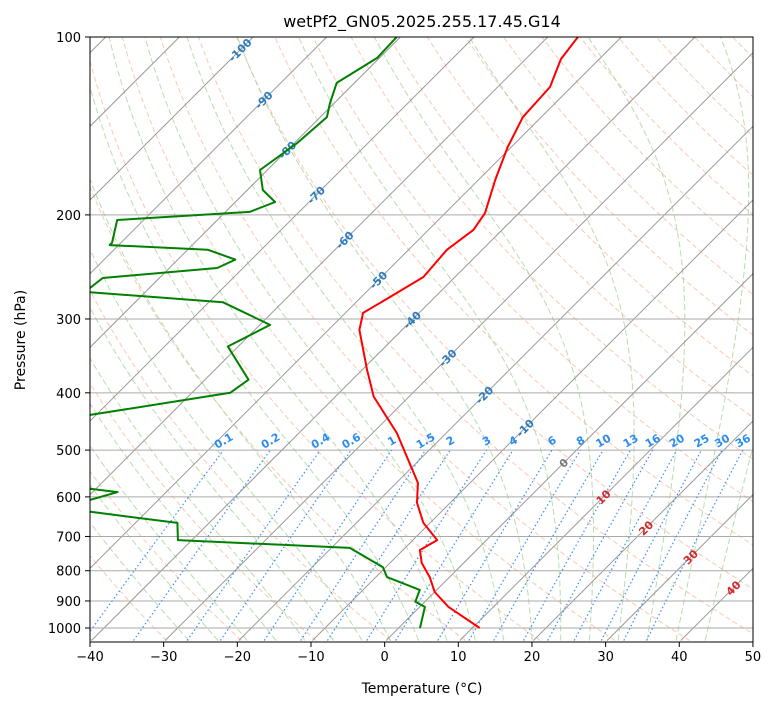 The image size is (775, 712). Describe the element at coordinates (21, 340) in the screenshot. I see `y-axis-label: Pressure (hPa)` at that location.